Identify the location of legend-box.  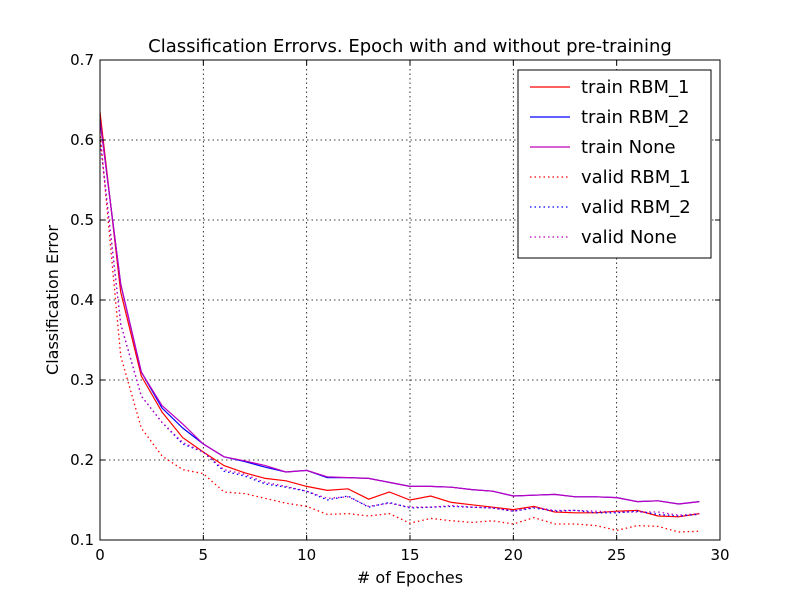
(614, 164).